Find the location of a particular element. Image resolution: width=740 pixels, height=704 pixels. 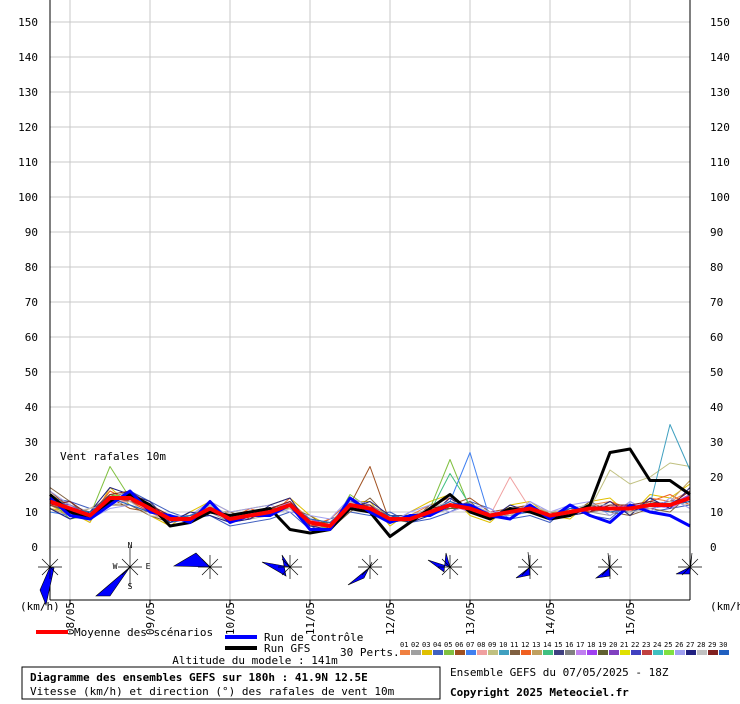

legend-label: 05 is located at coordinates (448, 645).